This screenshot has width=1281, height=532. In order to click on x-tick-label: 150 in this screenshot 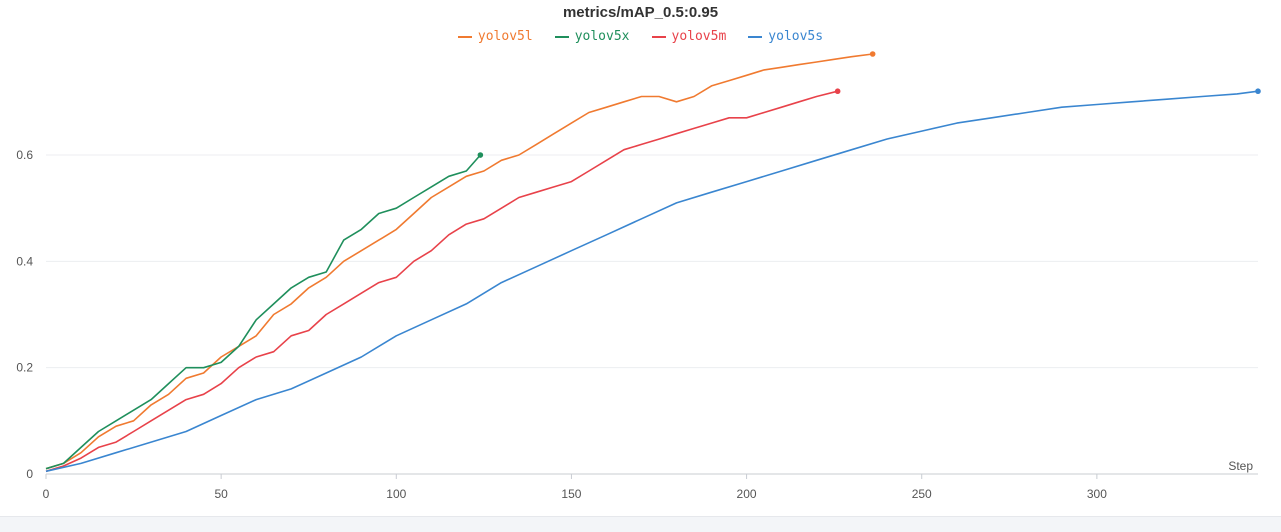, I will do `click(571, 494)`.